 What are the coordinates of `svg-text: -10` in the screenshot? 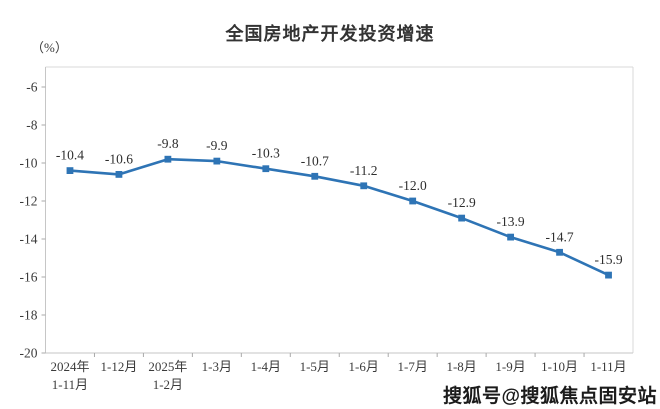 It's located at (29, 163).